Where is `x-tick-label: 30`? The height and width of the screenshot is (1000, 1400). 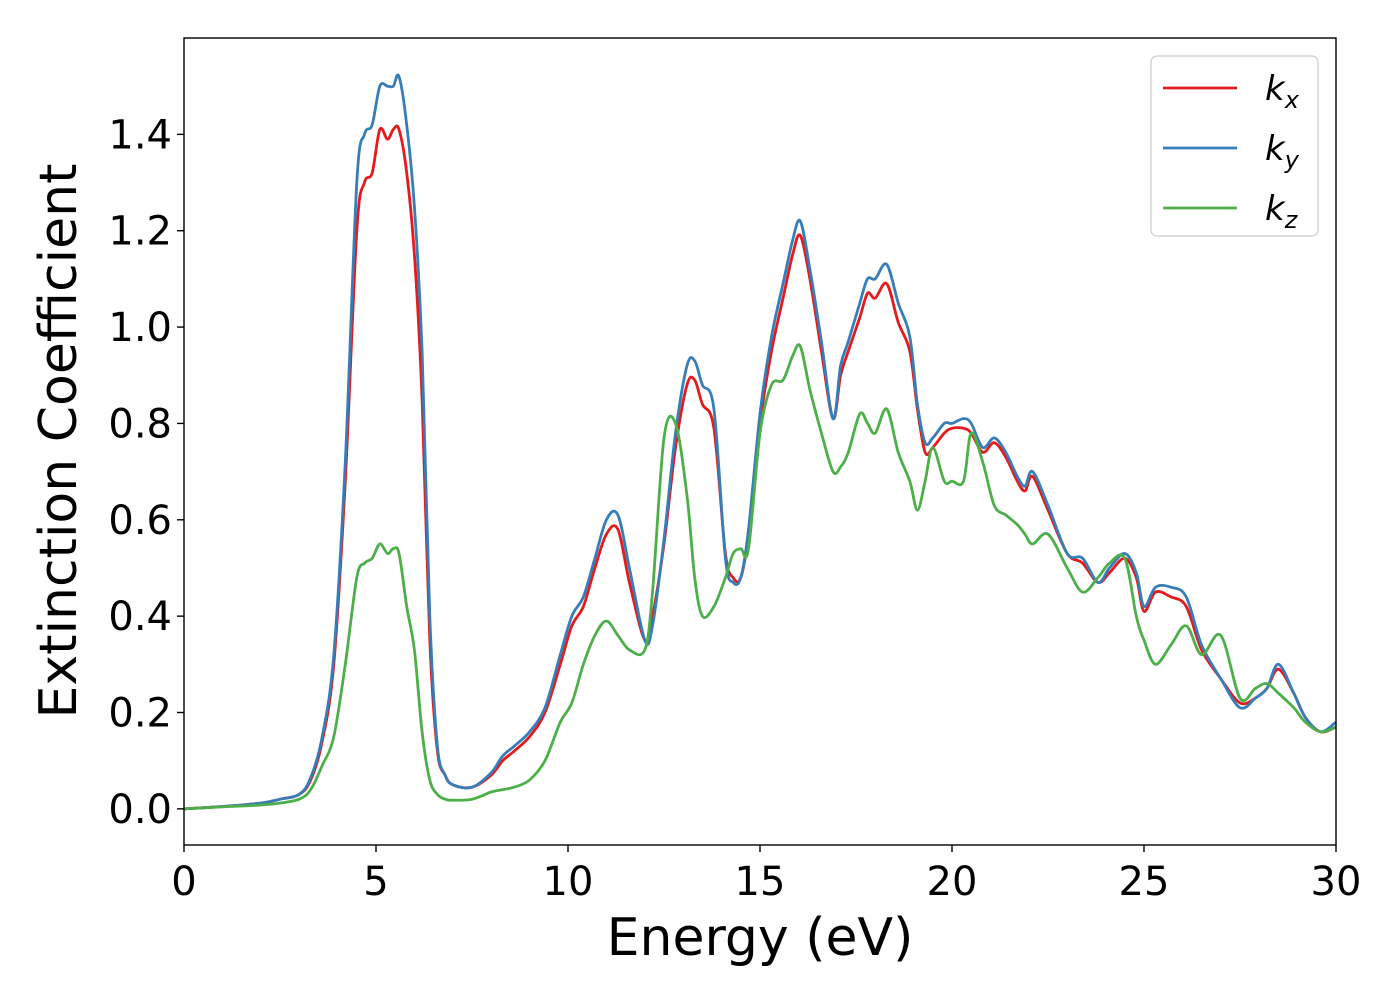 x-tick-label: 30 is located at coordinates (1336, 882).